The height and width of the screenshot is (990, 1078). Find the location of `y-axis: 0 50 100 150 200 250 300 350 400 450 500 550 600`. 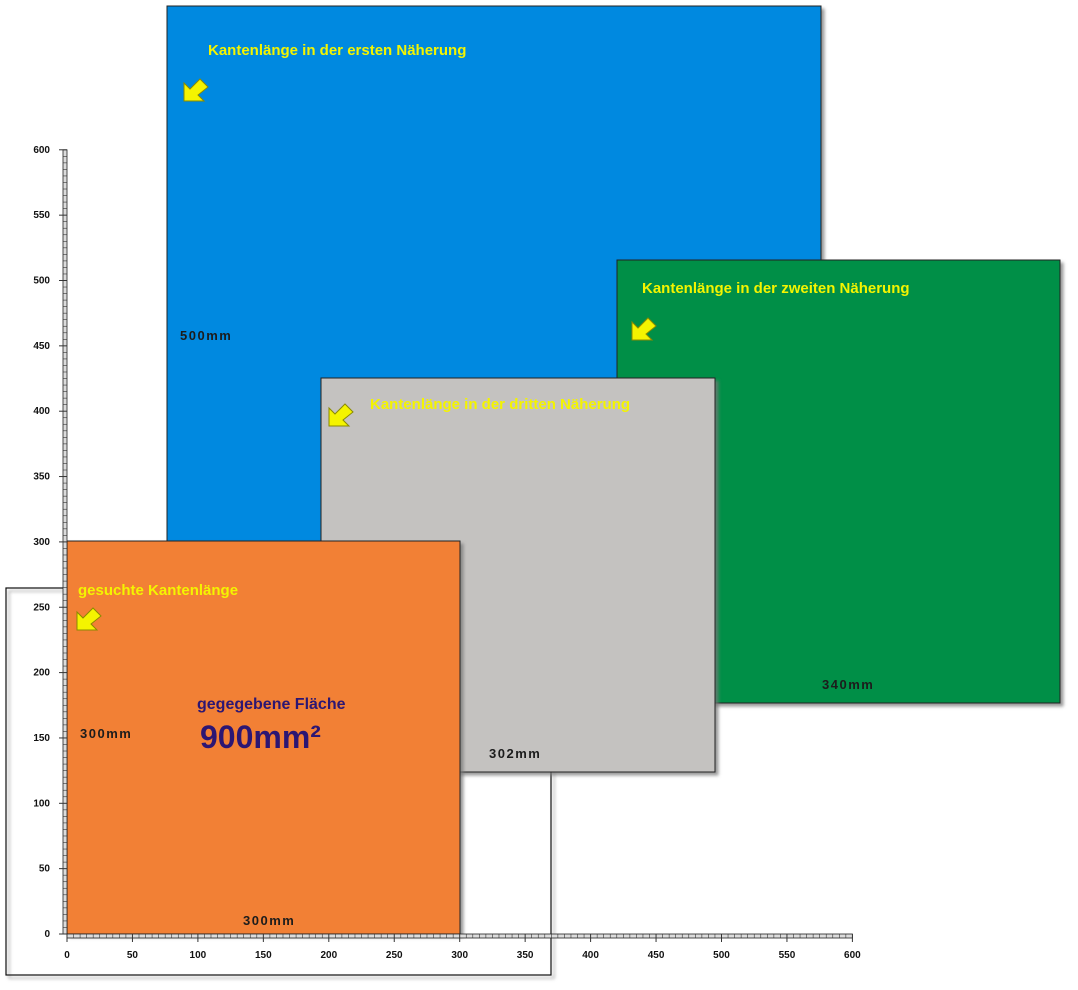

y-axis: 0 50 100 150 200 250 300 350 400 450 500 550 600 is located at coordinates (50, 542).